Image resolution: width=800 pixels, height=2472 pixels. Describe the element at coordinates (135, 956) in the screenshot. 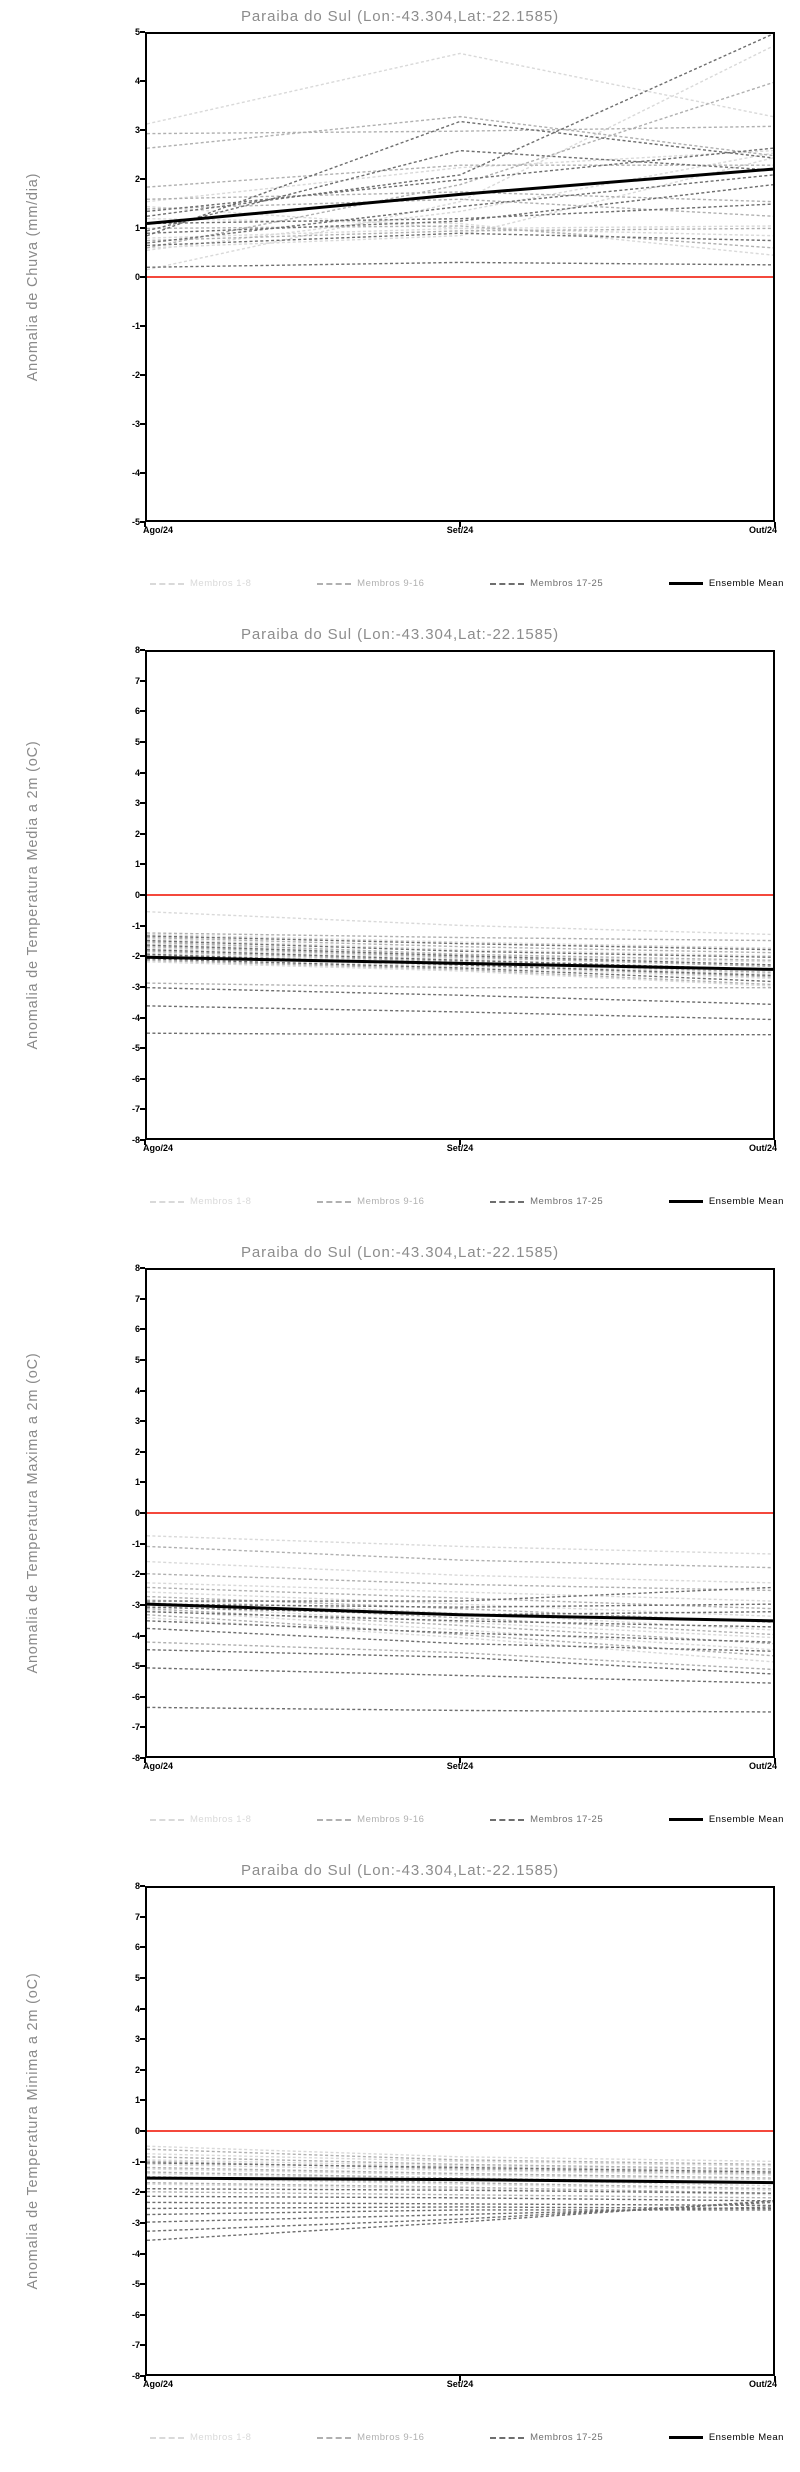

I see `y-axis-tick-label: -2` at that location.